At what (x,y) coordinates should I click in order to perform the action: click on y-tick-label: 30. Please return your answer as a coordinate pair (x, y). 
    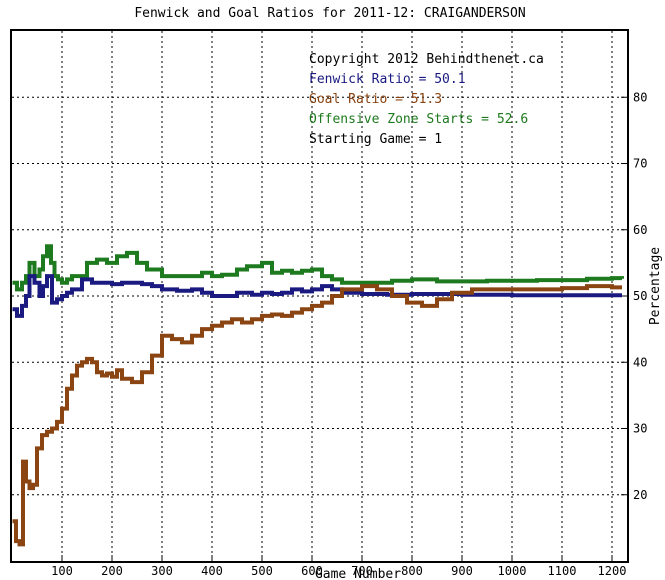
    Looking at the image, I should click on (640, 429).